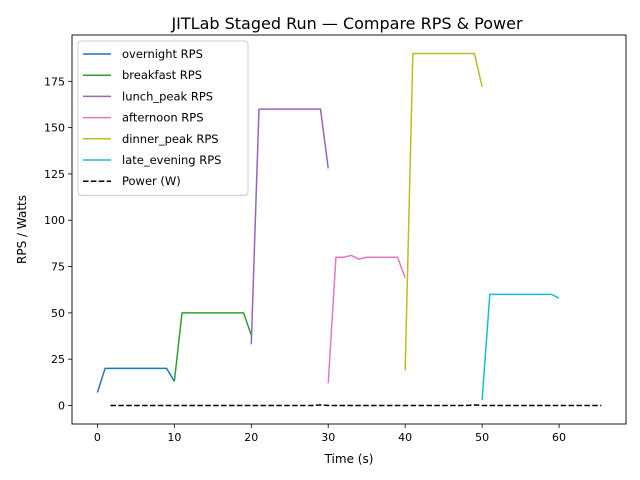  What do you see at coordinates (251, 437) in the screenshot?
I see `x-tick-label: 20` at bounding box center [251, 437].